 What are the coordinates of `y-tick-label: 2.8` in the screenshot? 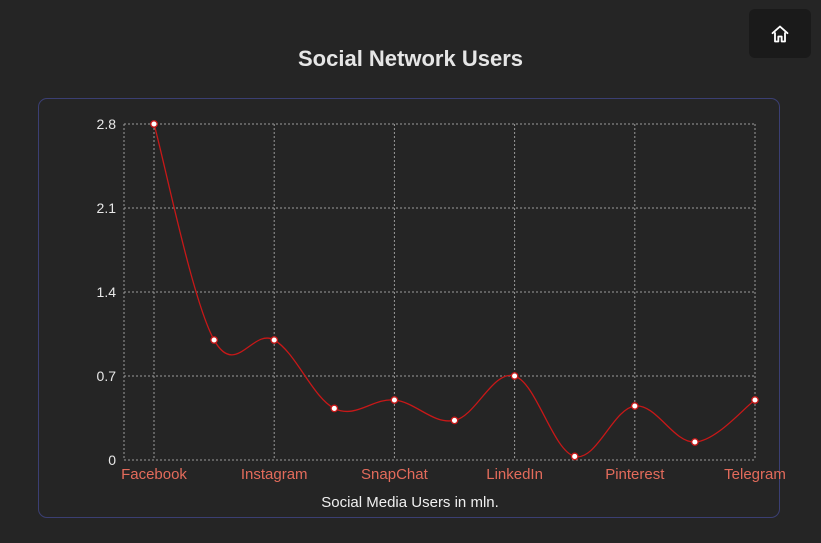 It's located at (107, 124).